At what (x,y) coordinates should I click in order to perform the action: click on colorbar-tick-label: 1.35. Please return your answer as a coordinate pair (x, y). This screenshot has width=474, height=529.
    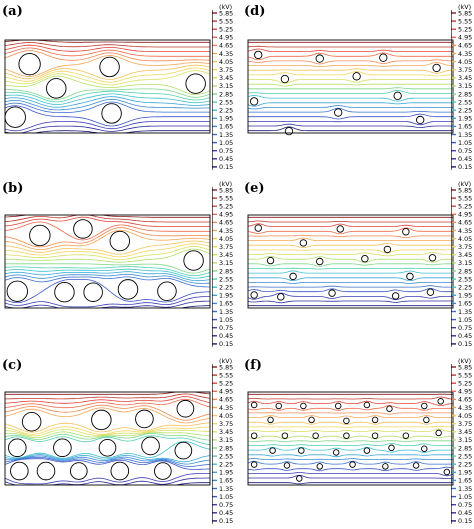
    Looking at the image, I should click on (226, 135).